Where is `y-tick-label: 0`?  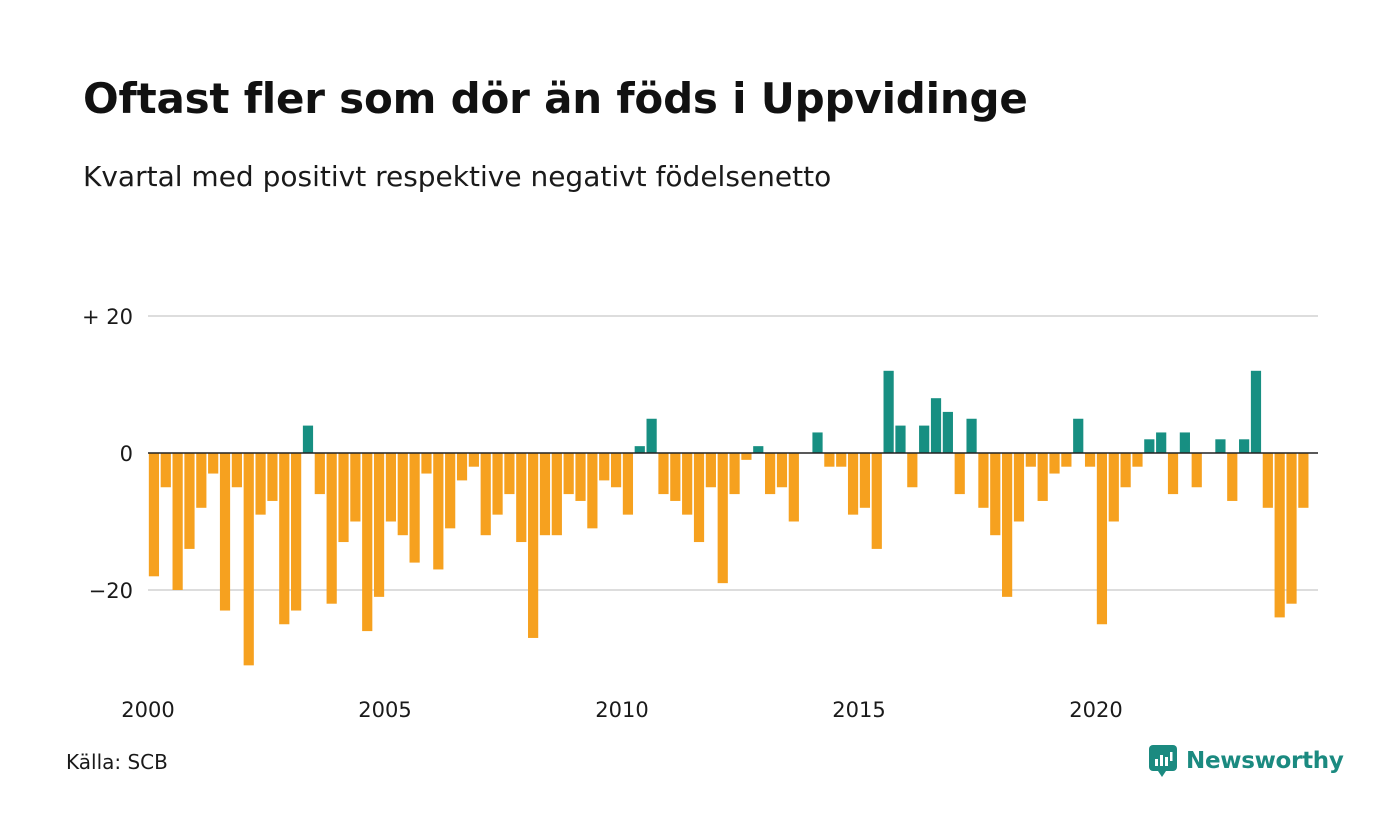
y-tick-label: 0 is located at coordinates (126, 454).